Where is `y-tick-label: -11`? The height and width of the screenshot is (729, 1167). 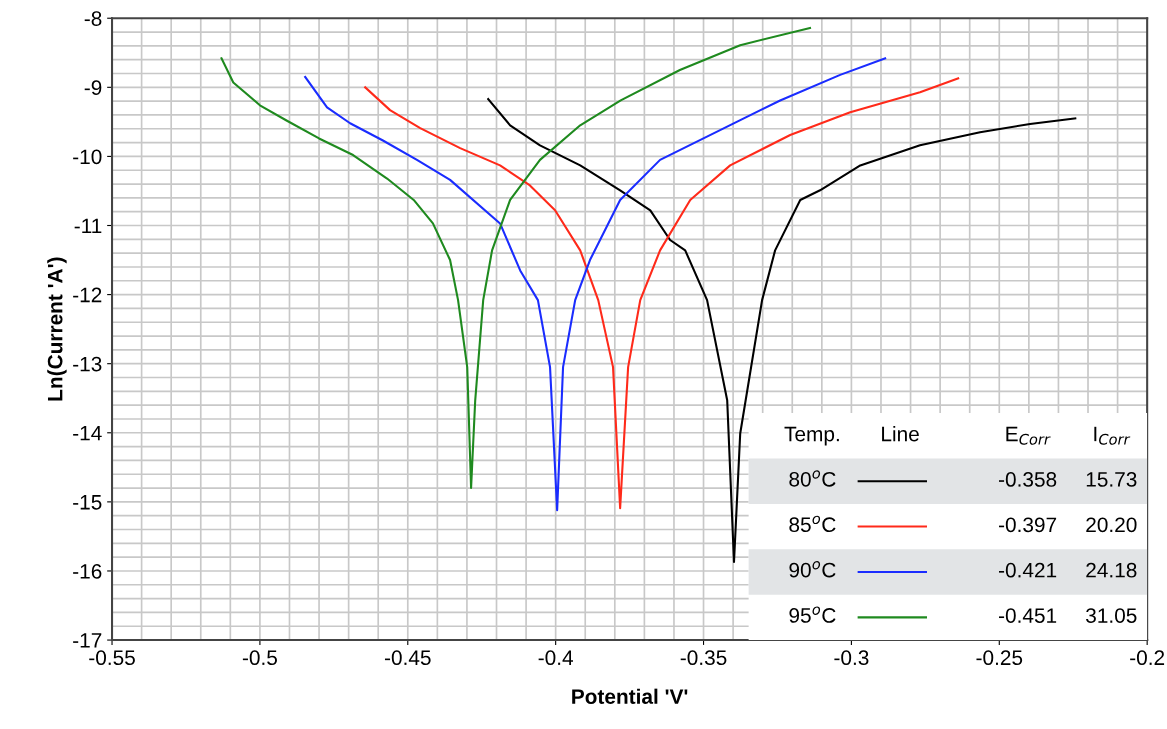
y-tick-label: -11 is located at coordinates (88, 226).